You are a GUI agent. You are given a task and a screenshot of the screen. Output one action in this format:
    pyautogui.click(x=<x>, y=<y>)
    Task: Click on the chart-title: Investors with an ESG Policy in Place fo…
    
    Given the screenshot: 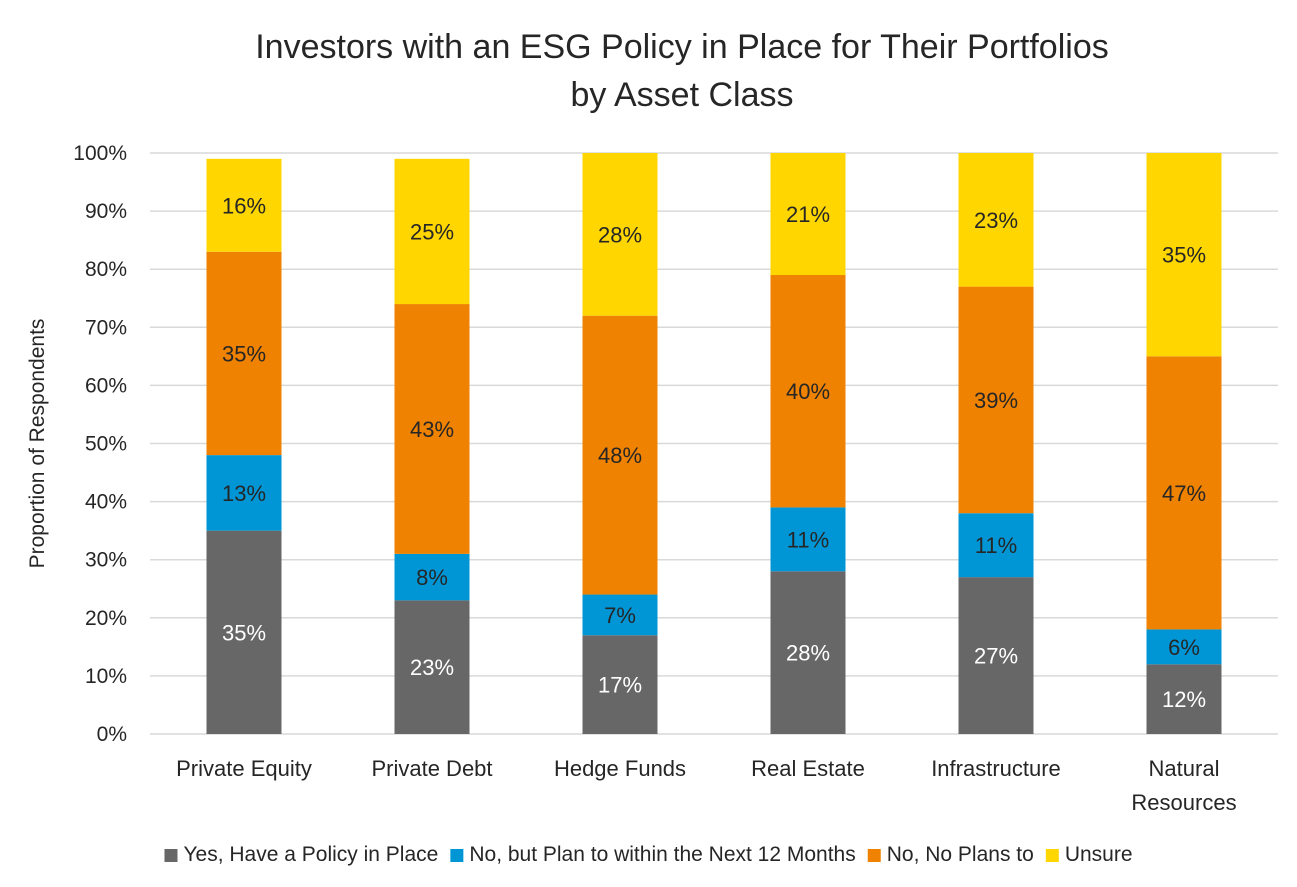 What is the action you would take?
    pyautogui.click(x=682, y=71)
    